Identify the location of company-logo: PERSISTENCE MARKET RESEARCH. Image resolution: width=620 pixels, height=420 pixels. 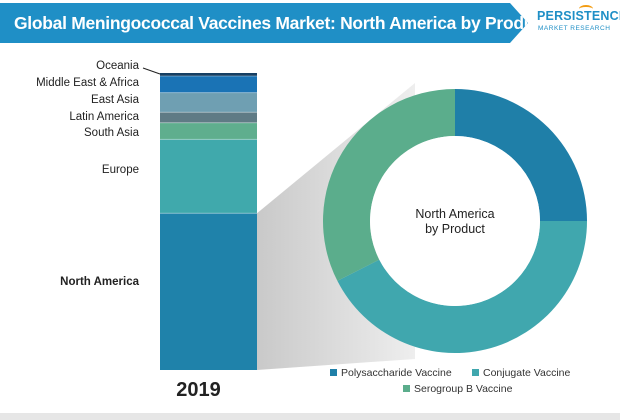
(578, 22).